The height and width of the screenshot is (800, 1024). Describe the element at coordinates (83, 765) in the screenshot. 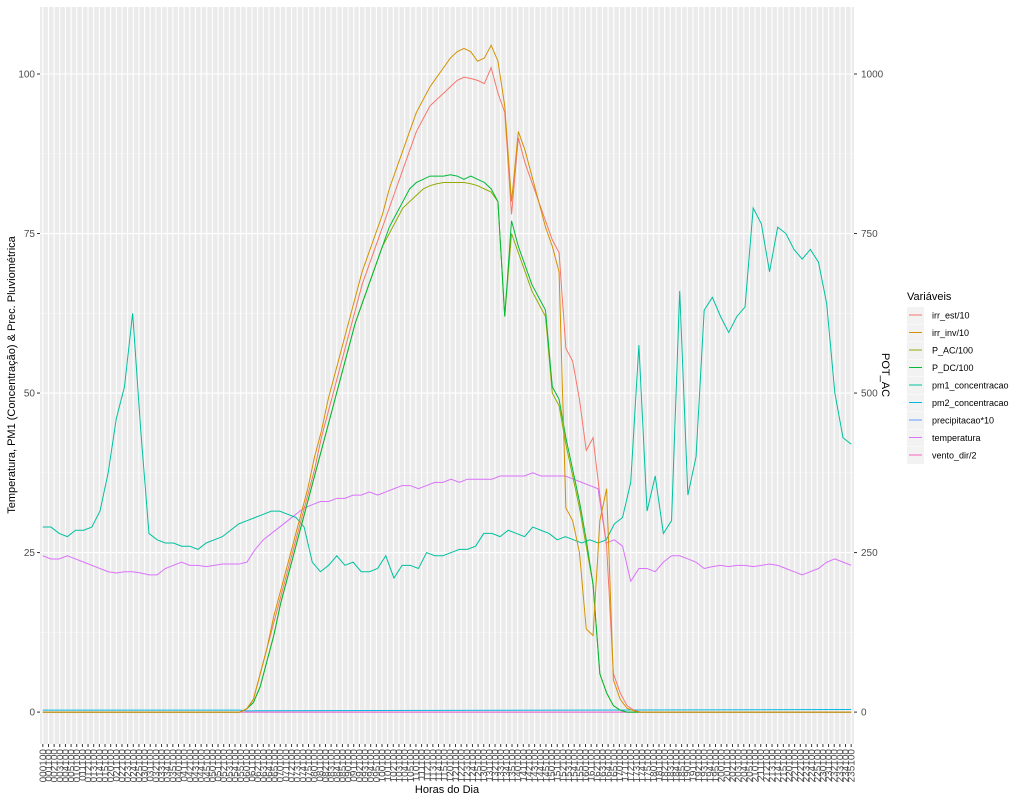

I see `x-tick-label: 011100` at that location.